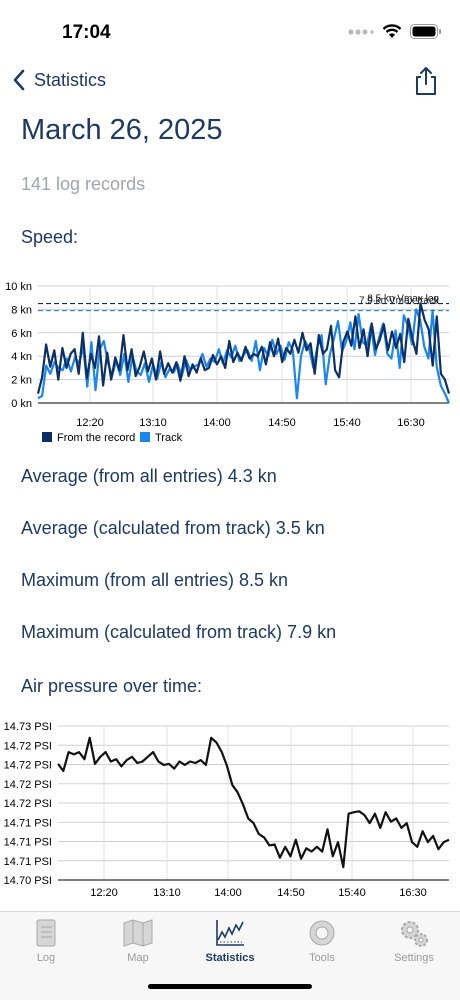 The height and width of the screenshot is (1000, 460). What do you see at coordinates (19, 80) in the screenshot?
I see `chevron-left-icon` at bounding box center [19, 80].